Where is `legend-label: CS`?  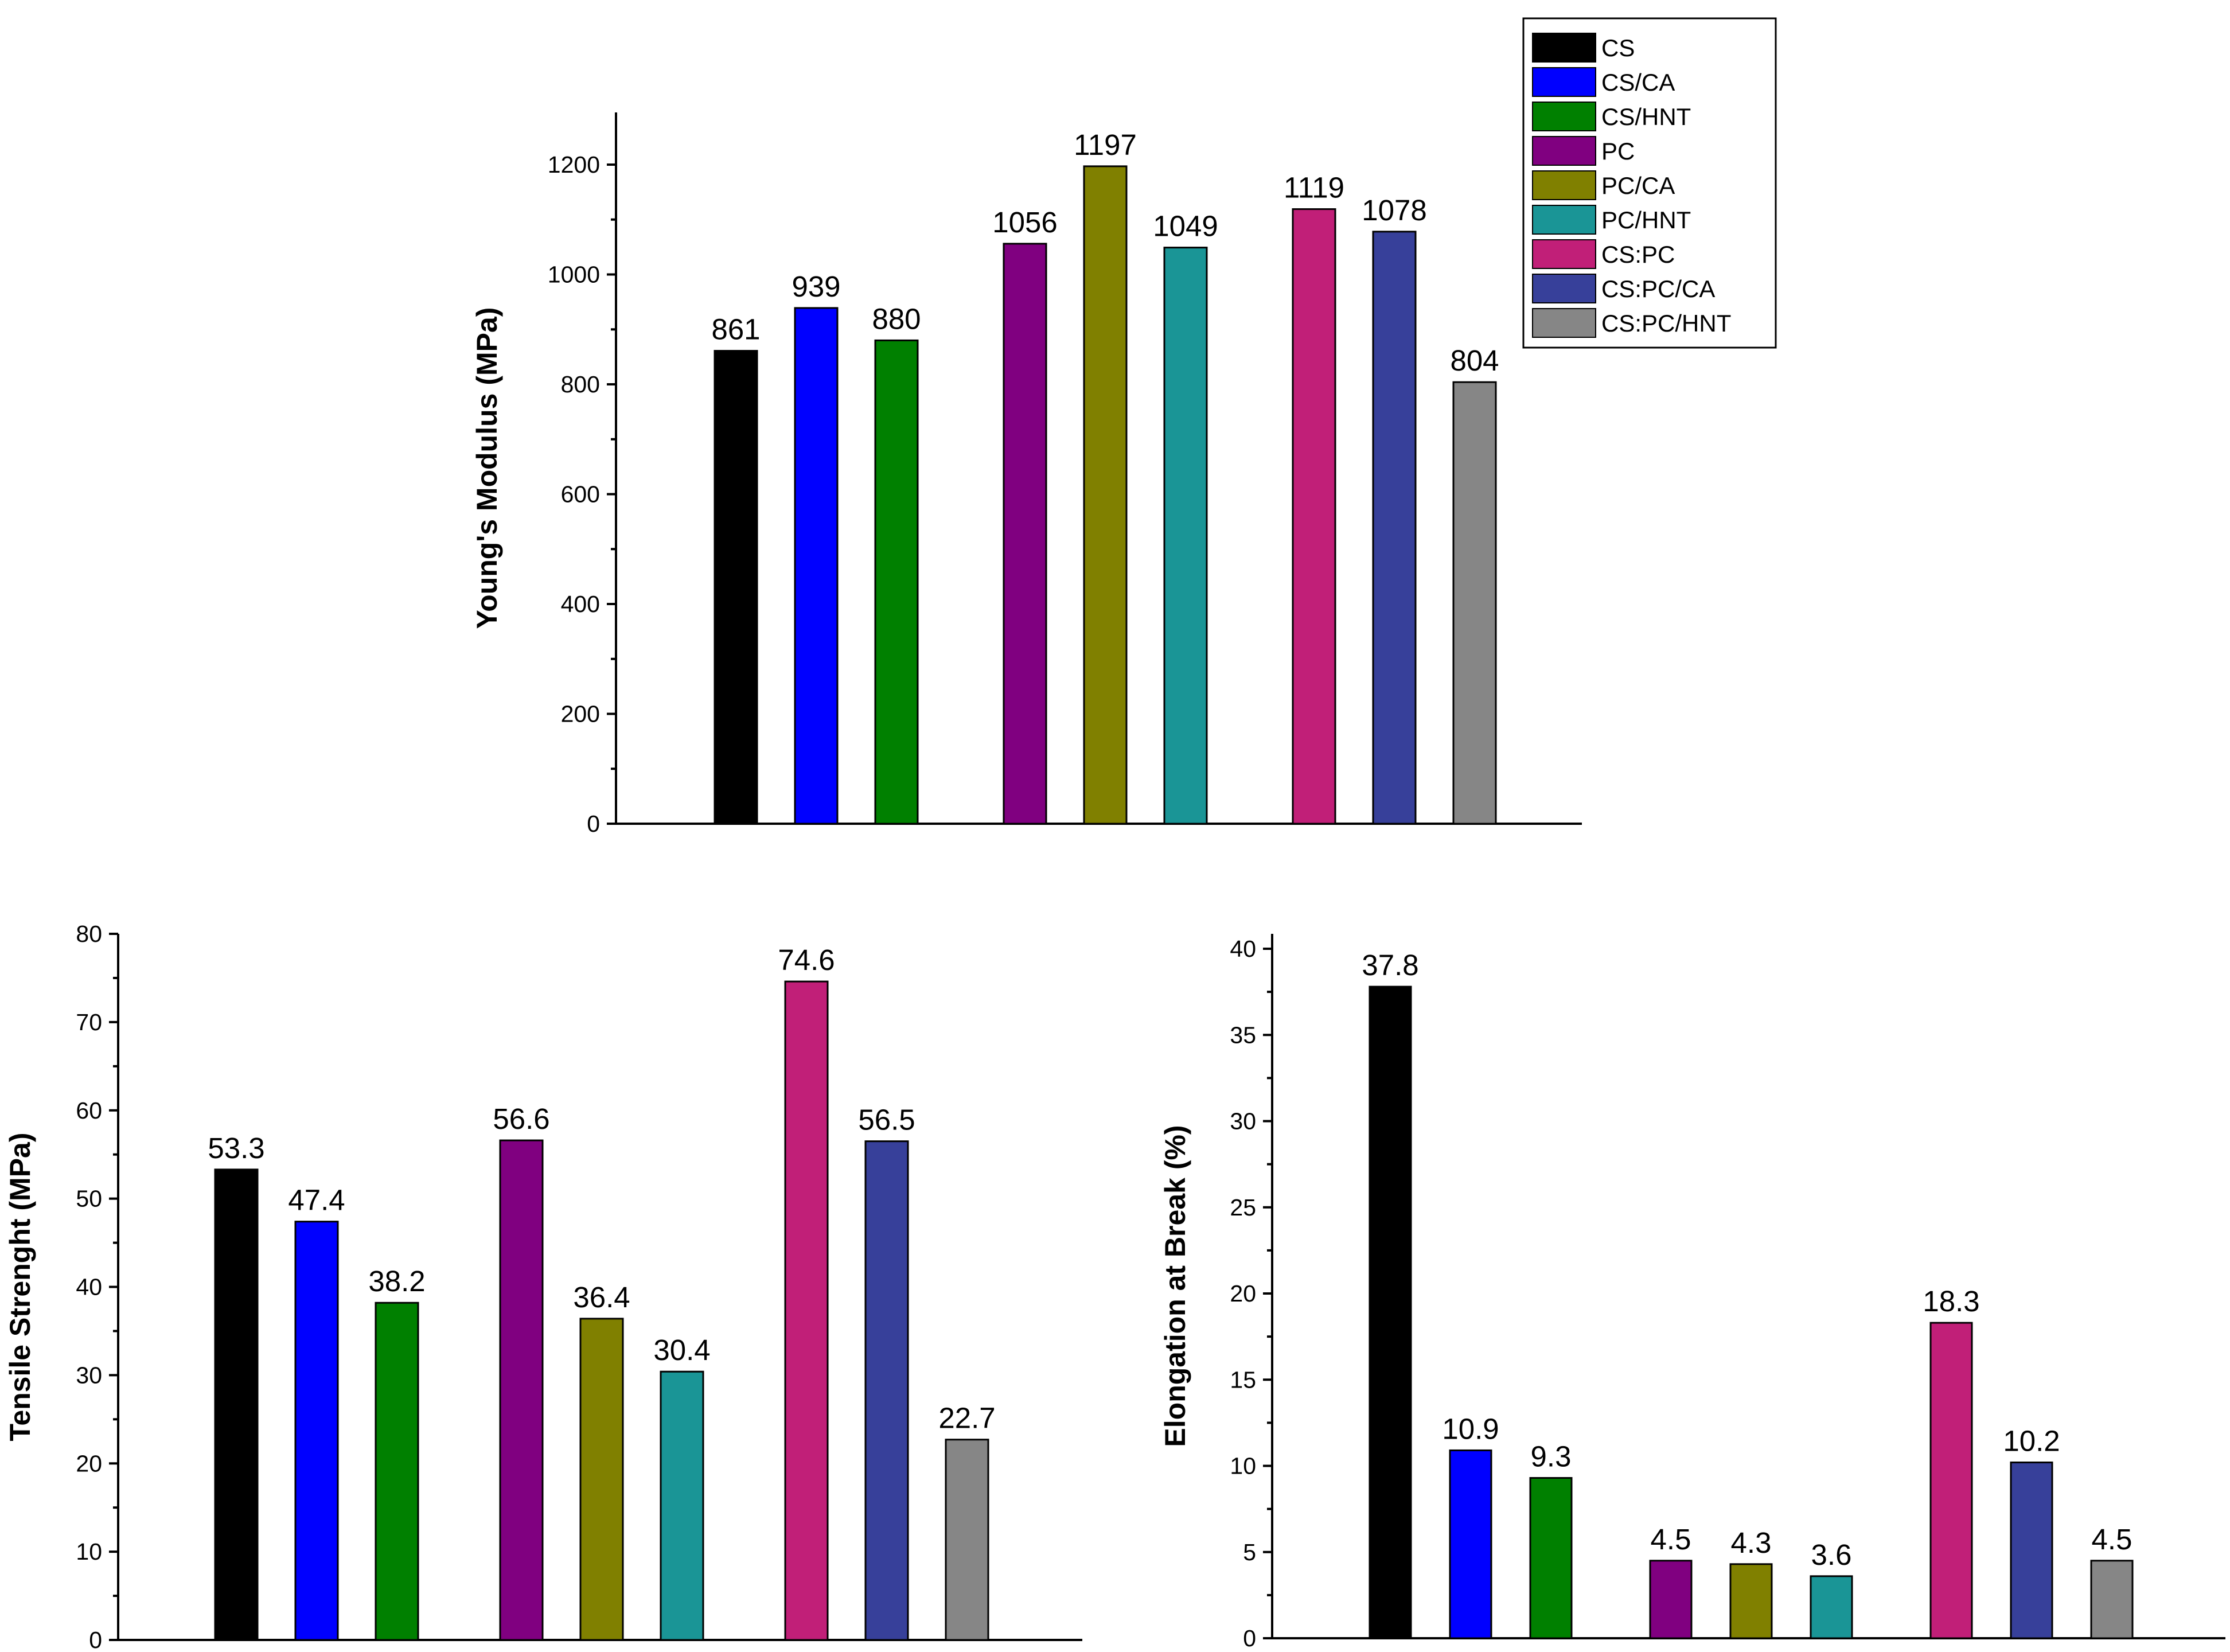
legend-label: CS is located at coordinates (1618, 47).